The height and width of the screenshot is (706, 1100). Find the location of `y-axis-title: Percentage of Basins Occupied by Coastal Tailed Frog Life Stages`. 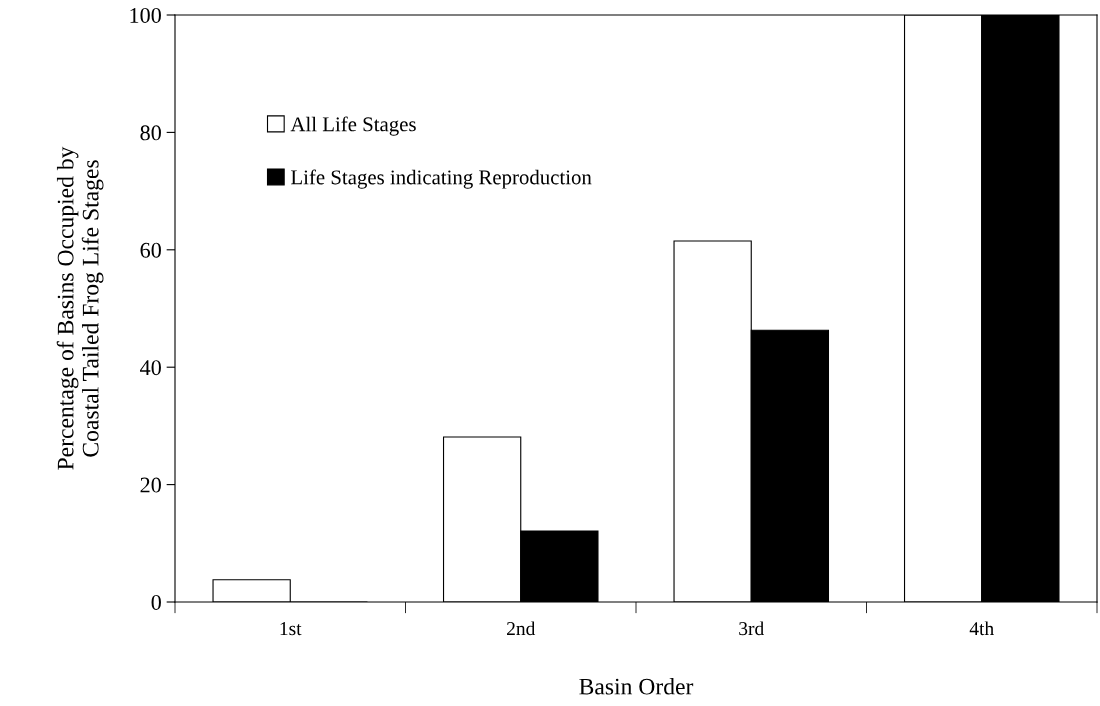

y-axis-title: Percentage of Basins Occupied by Coastal Tailed Frog Life Stages is located at coordinates (80, 308).